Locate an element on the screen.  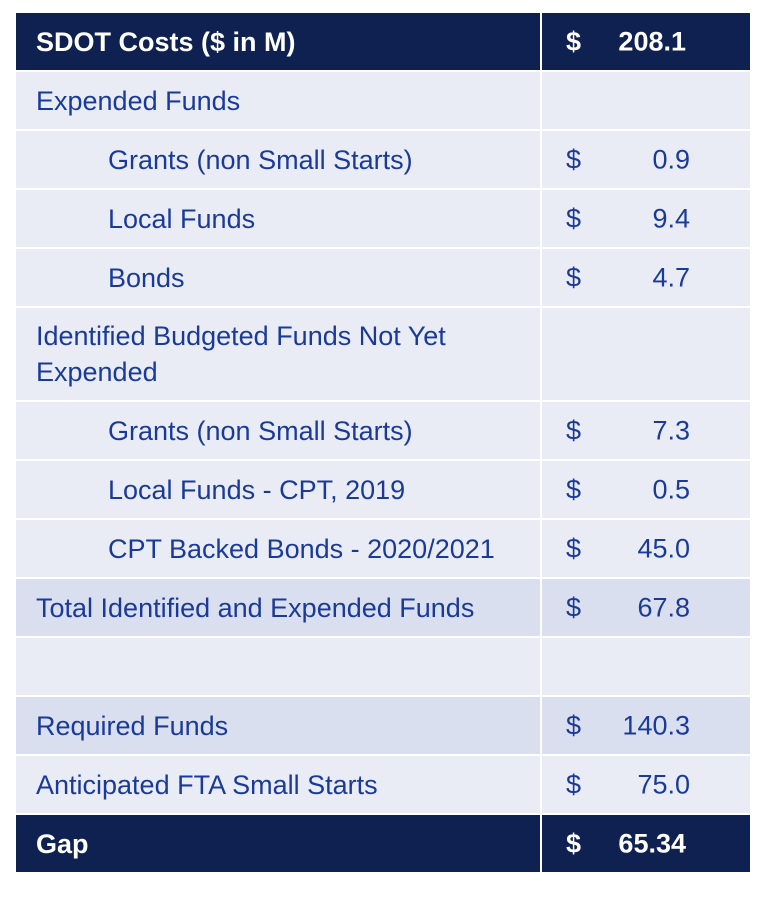
total-amount: 67.8 is located at coordinates (663, 607).